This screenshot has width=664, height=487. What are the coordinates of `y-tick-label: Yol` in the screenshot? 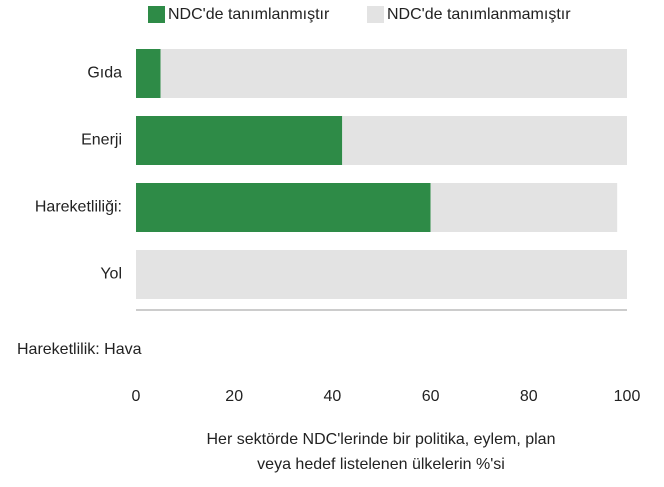 It's located at (111, 274).